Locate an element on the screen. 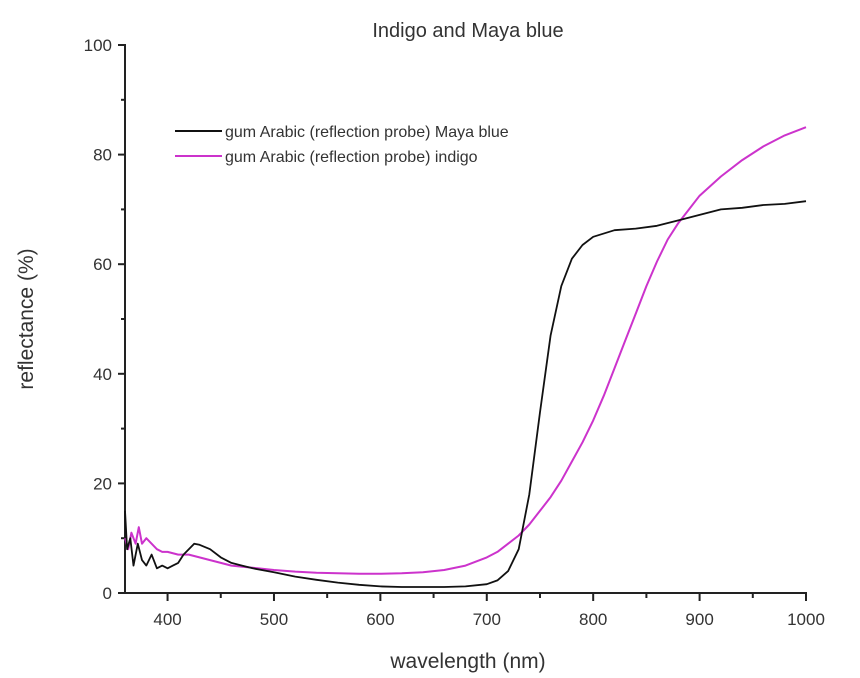 The width and height of the screenshot is (860, 678). x-tick-label: 800 is located at coordinates (593, 619).